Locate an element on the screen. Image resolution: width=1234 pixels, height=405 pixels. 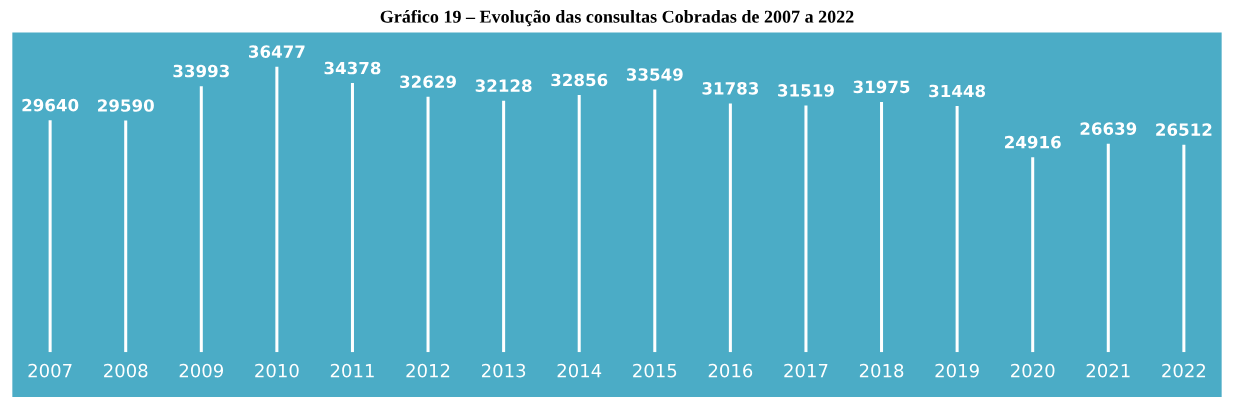
data-label: 31783 is located at coordinates (730, 88).